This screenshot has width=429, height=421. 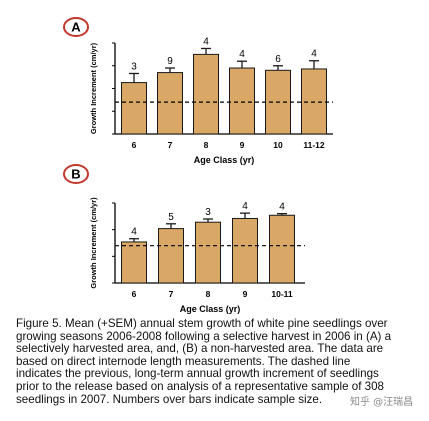 I want to click on sample-size-label: 6, so click(x=278, y=59).